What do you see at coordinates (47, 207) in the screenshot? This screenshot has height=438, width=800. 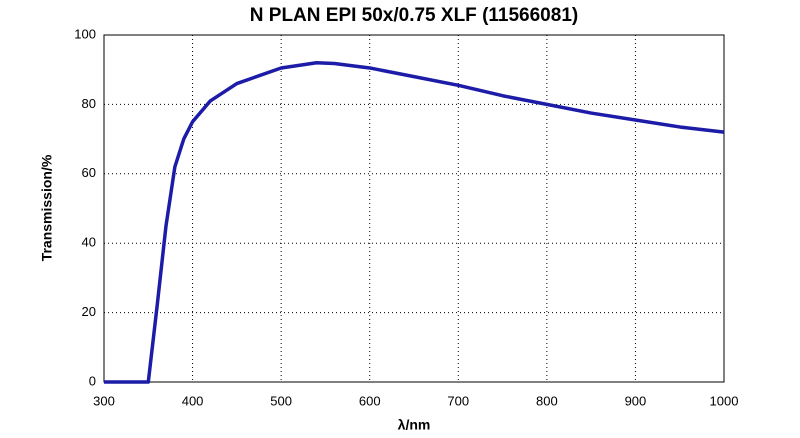 I see `y-axis-label: Transmission/%` at bounding box center [47, 207].